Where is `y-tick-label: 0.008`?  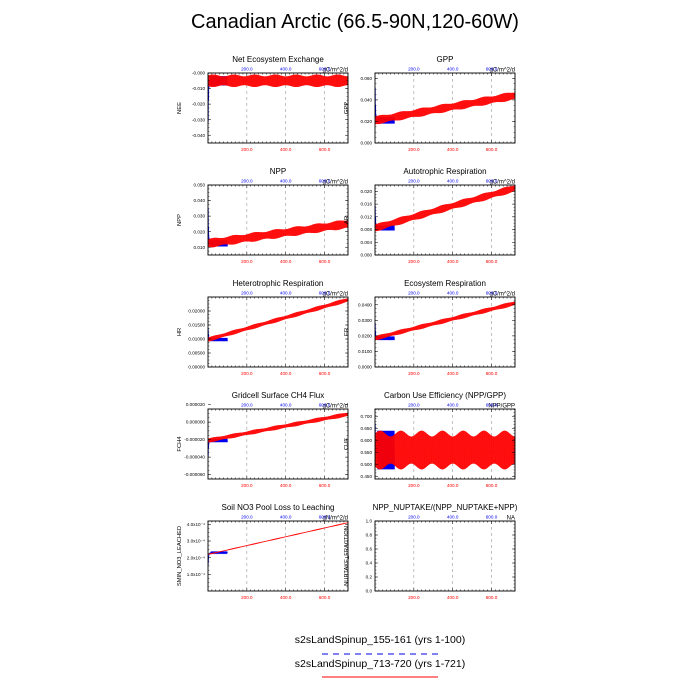 y-tick-label: 0.008 is located at coordinates (367, 229).